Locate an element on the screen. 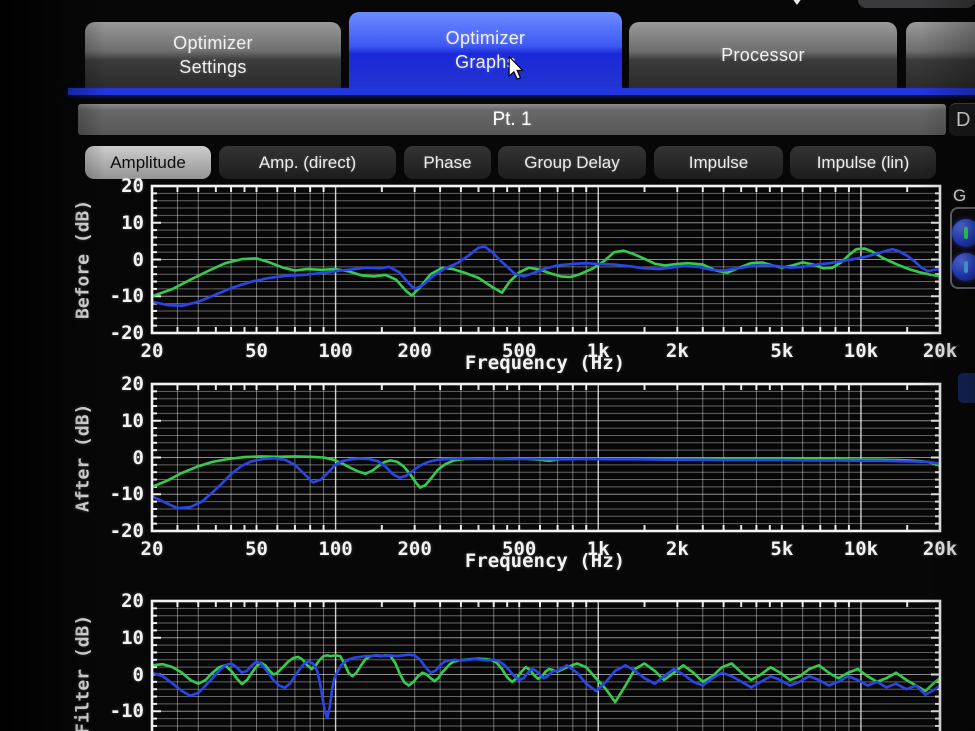 This screenshot has height=731, width=975. tab-partial is located at coordinates (940, 55).